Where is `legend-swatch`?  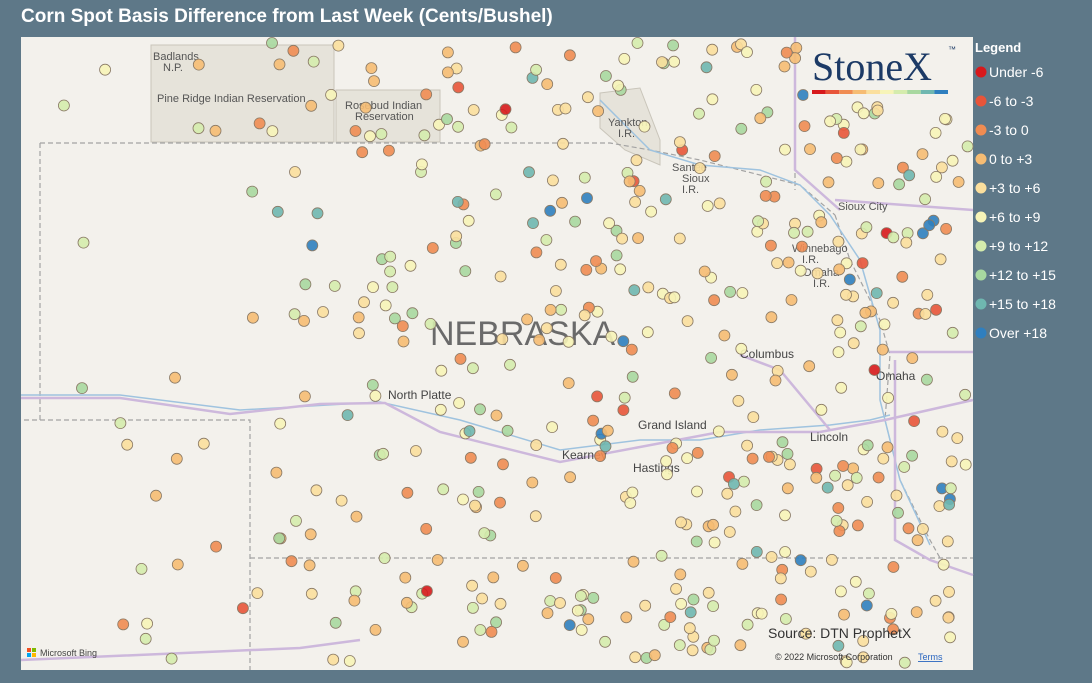 legend-swatch is located at coordinates (981, 246).